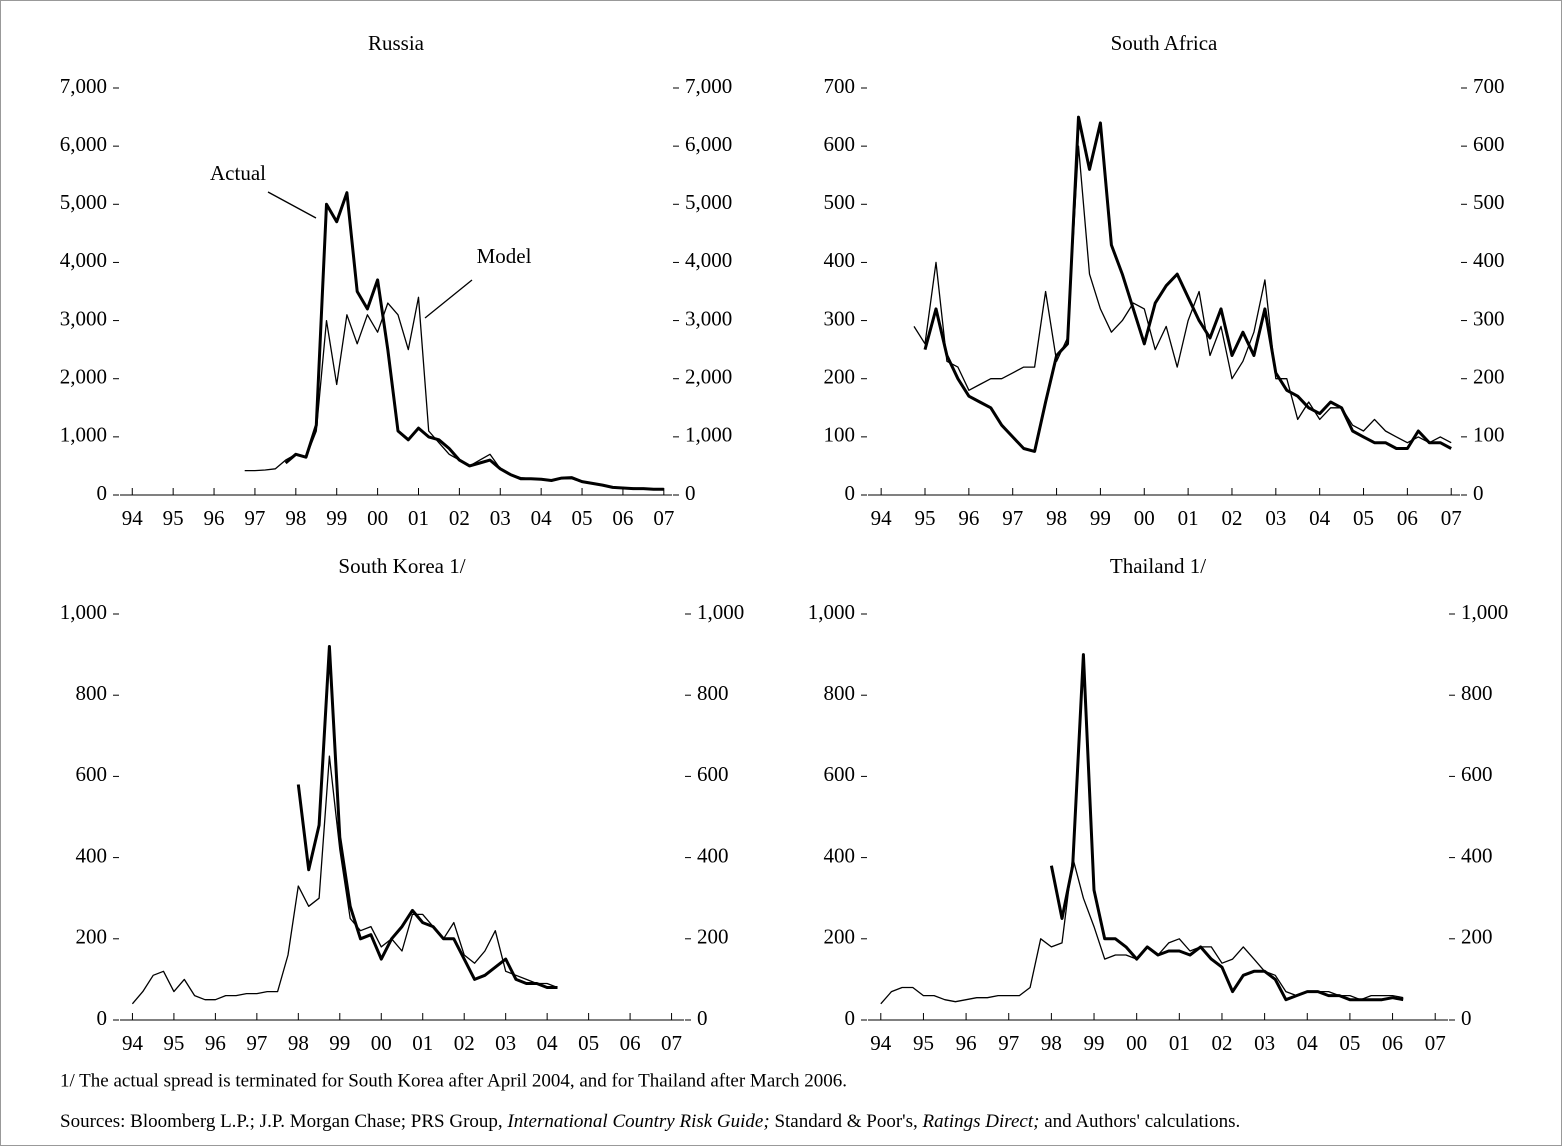 The width and height of the screenshot is (1562, 1146). I want to click on x-tick-label: 97, so click(1008, 1043).